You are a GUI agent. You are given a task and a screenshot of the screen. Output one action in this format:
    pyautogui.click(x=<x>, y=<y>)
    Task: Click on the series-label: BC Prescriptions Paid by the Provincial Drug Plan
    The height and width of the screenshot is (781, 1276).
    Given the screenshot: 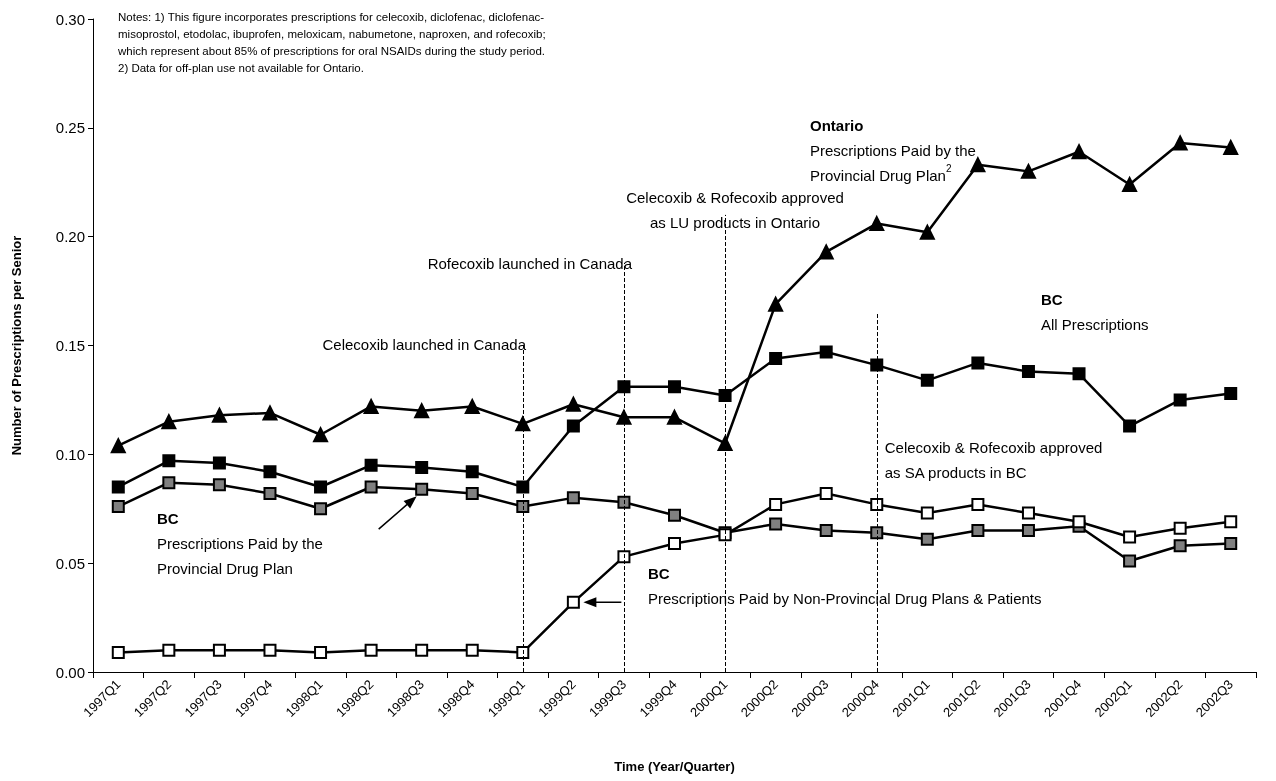 What is the action you would take?
    pyautogui.click(x=240, y=543)
    